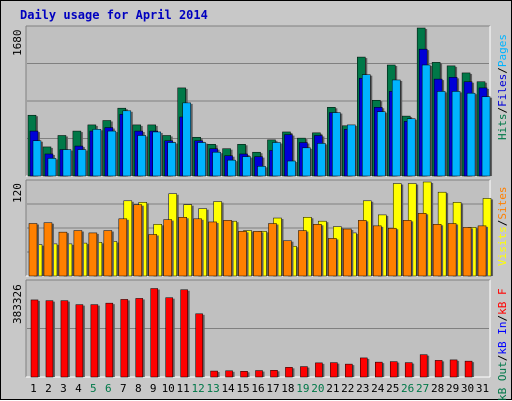 The width and height of the screenshot is (512, 401). I want to click on day-label-14: 14, so click(228, 388).